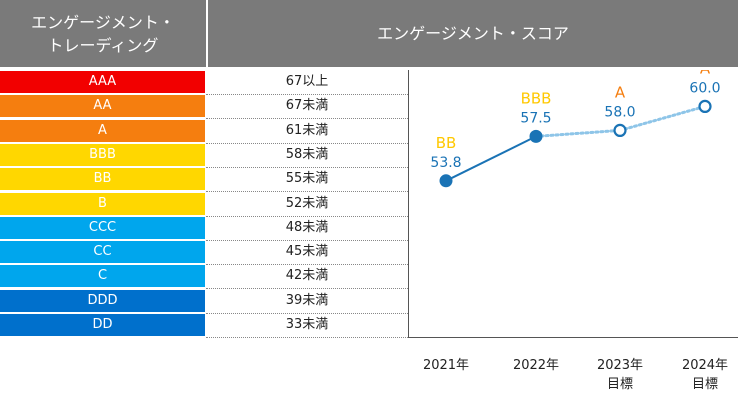 The image size is (738, 407). I want to click on rating-header: エンゲージメント・ トレーディング, so click(103, 33).